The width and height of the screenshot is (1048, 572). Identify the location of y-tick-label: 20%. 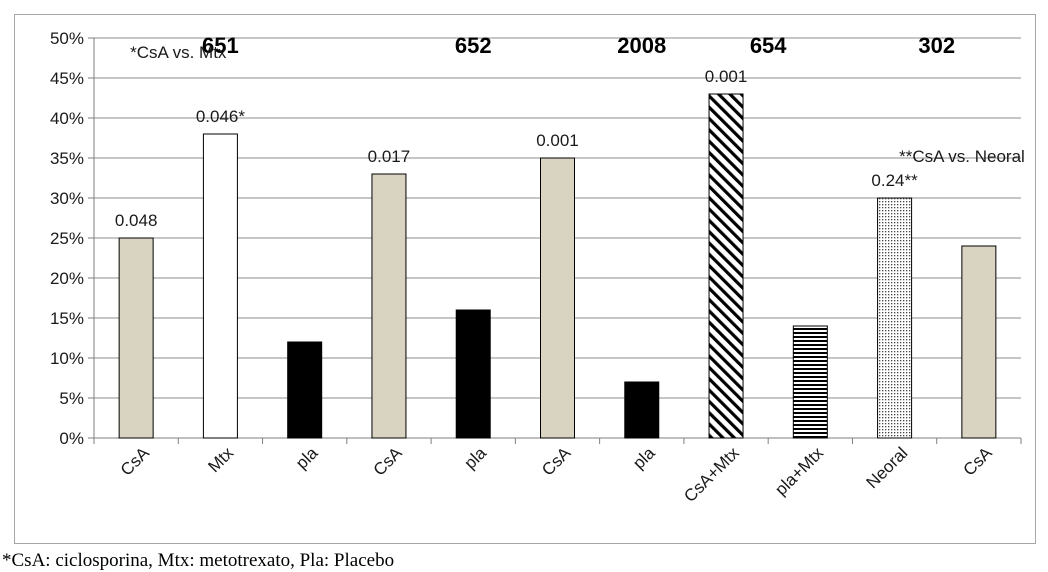
(67, 278).